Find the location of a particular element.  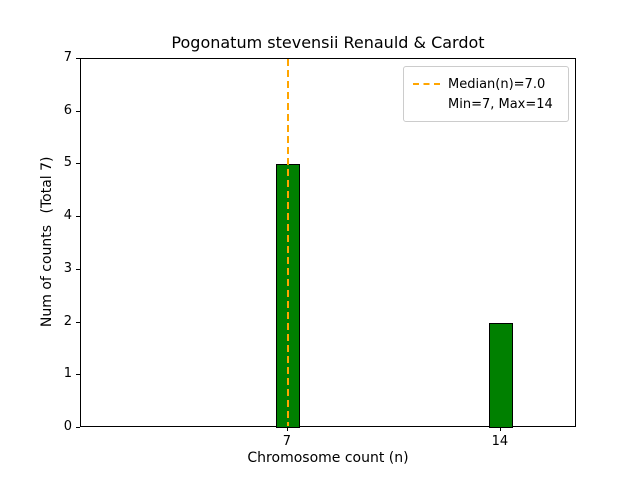

y-tick-label: 6 is located at coordinates (67, 110).